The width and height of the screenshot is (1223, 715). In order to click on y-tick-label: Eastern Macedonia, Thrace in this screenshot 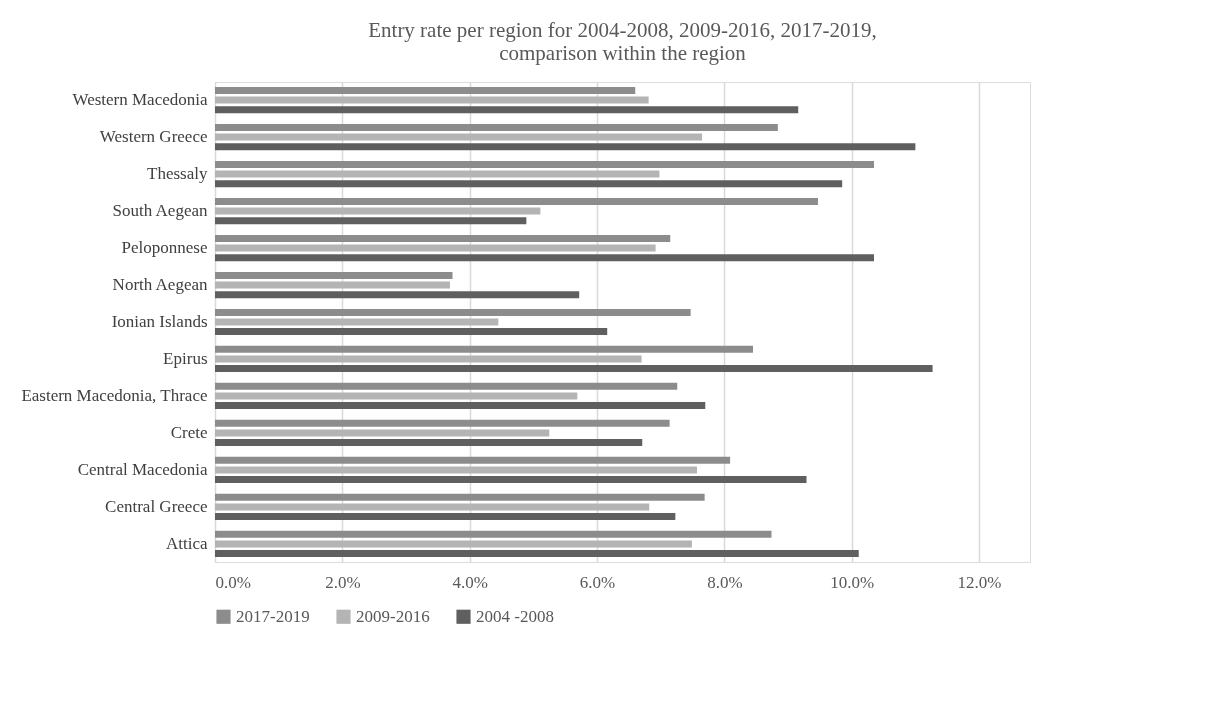, I will do `click(114, 395)`.